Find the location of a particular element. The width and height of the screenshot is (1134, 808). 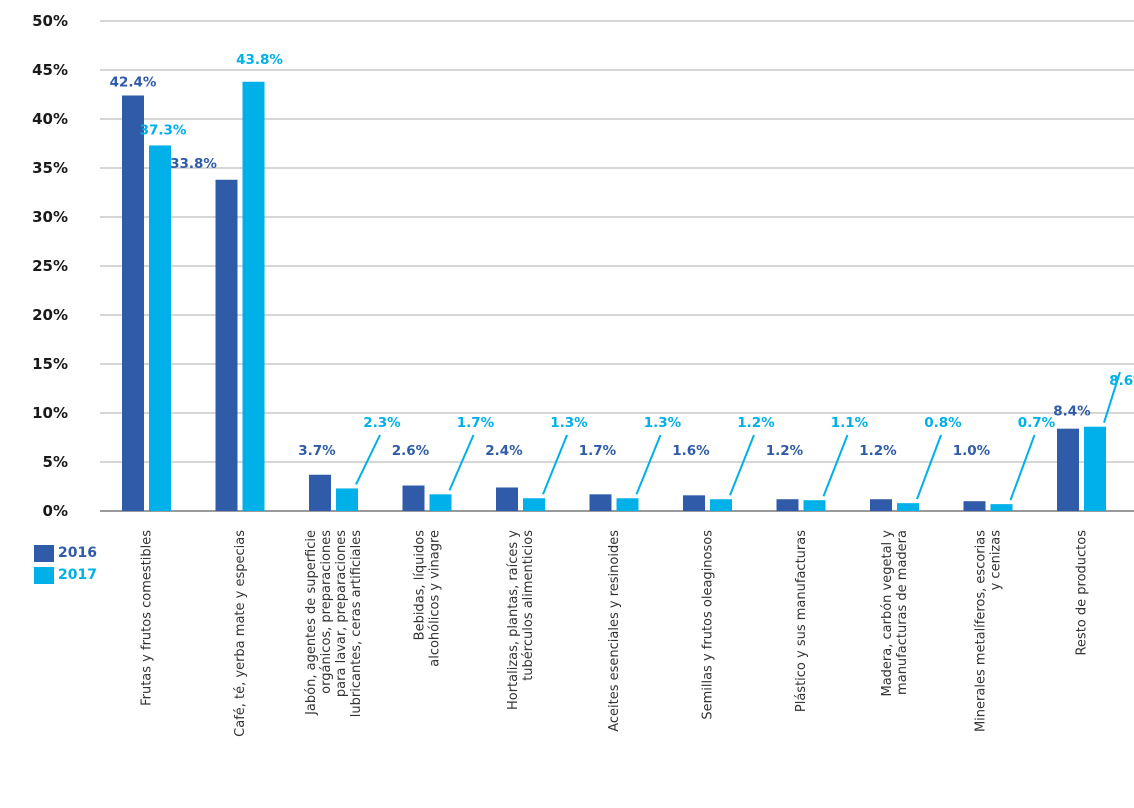

legend-item-2017: 2017 is located at coordinates (65, 575).